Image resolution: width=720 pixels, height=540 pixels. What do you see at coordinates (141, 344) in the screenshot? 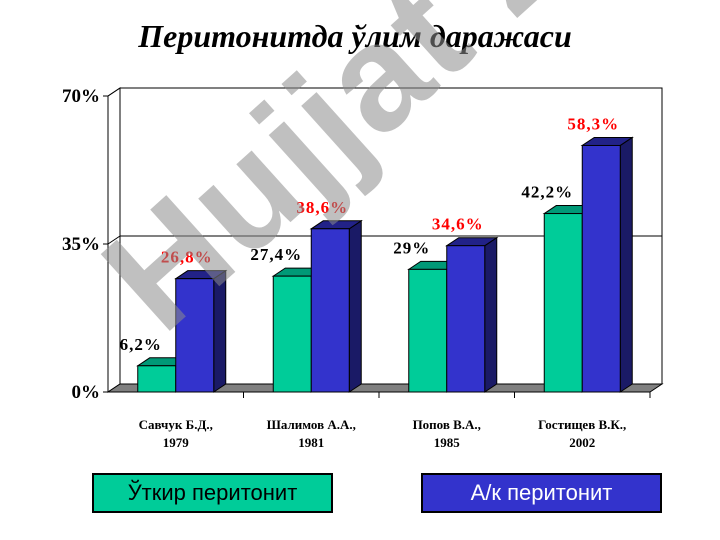
I see `data-label-acute: 6,2%` at bounding box center [141, 344].